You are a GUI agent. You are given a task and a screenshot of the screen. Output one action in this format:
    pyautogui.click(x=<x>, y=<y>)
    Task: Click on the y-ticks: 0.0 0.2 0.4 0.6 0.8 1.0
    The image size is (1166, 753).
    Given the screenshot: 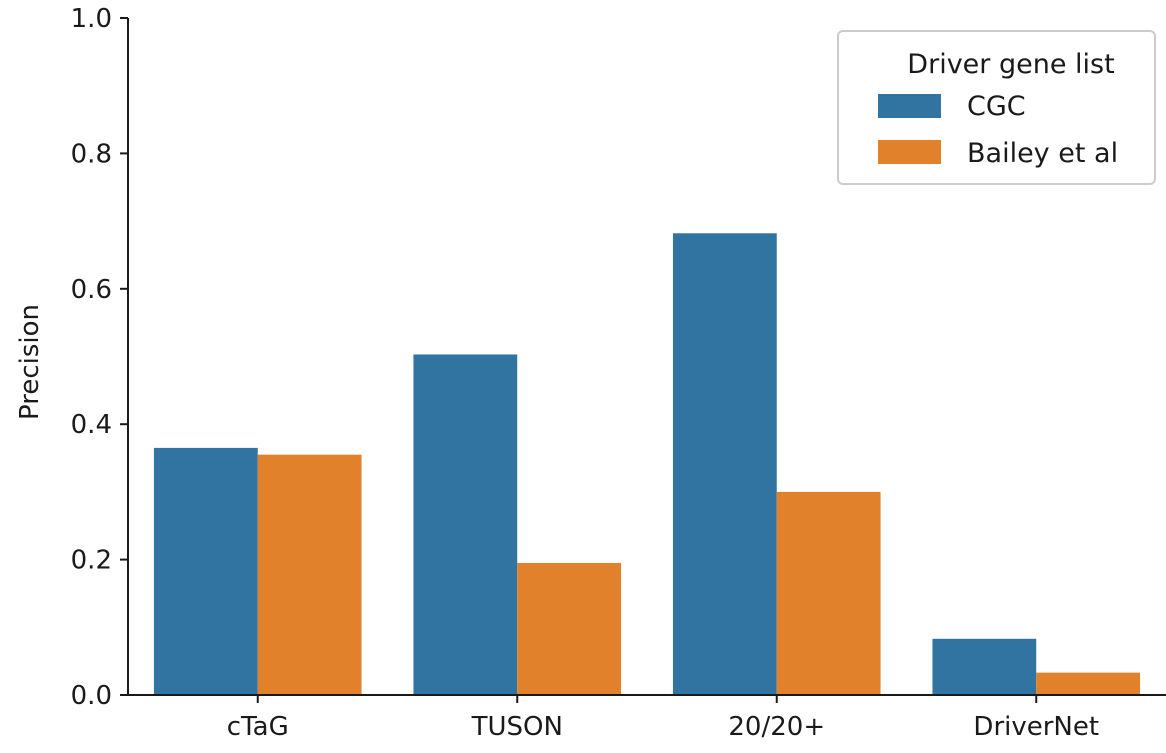 What is the action you would take?
    pyautogui.click(x=99, y=357)
    